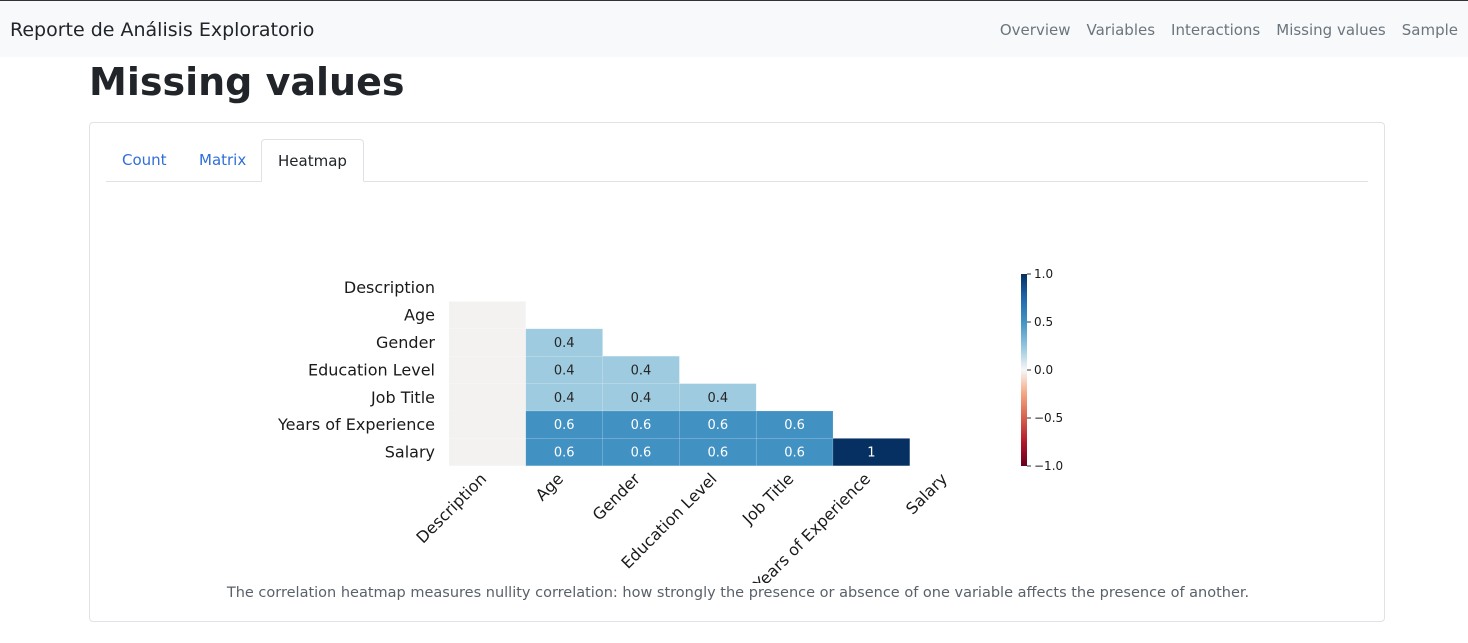  What do you see at coordinates (616, 496) in the screenshot?
I see `heatmap-column-label: Gender` at bounding box center [616, 496].